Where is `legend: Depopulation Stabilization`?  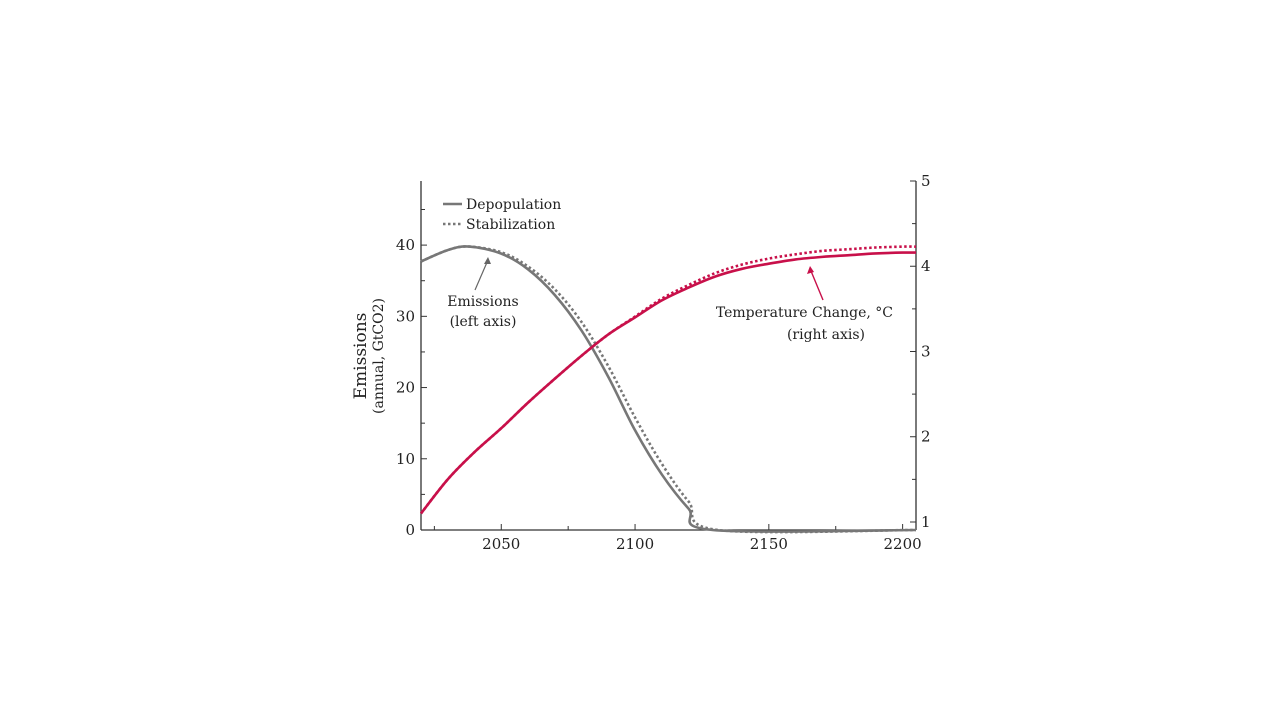
legend: Depopulation Stabilization is located at coordinates (502, 215).